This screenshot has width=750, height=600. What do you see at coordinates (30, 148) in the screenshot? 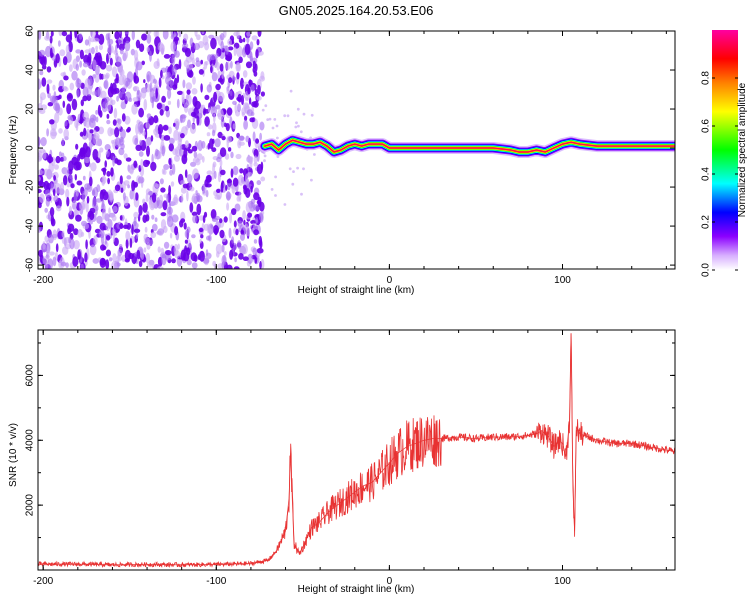
I see `y-tick-label: 0` at bounding box center [30, 148].